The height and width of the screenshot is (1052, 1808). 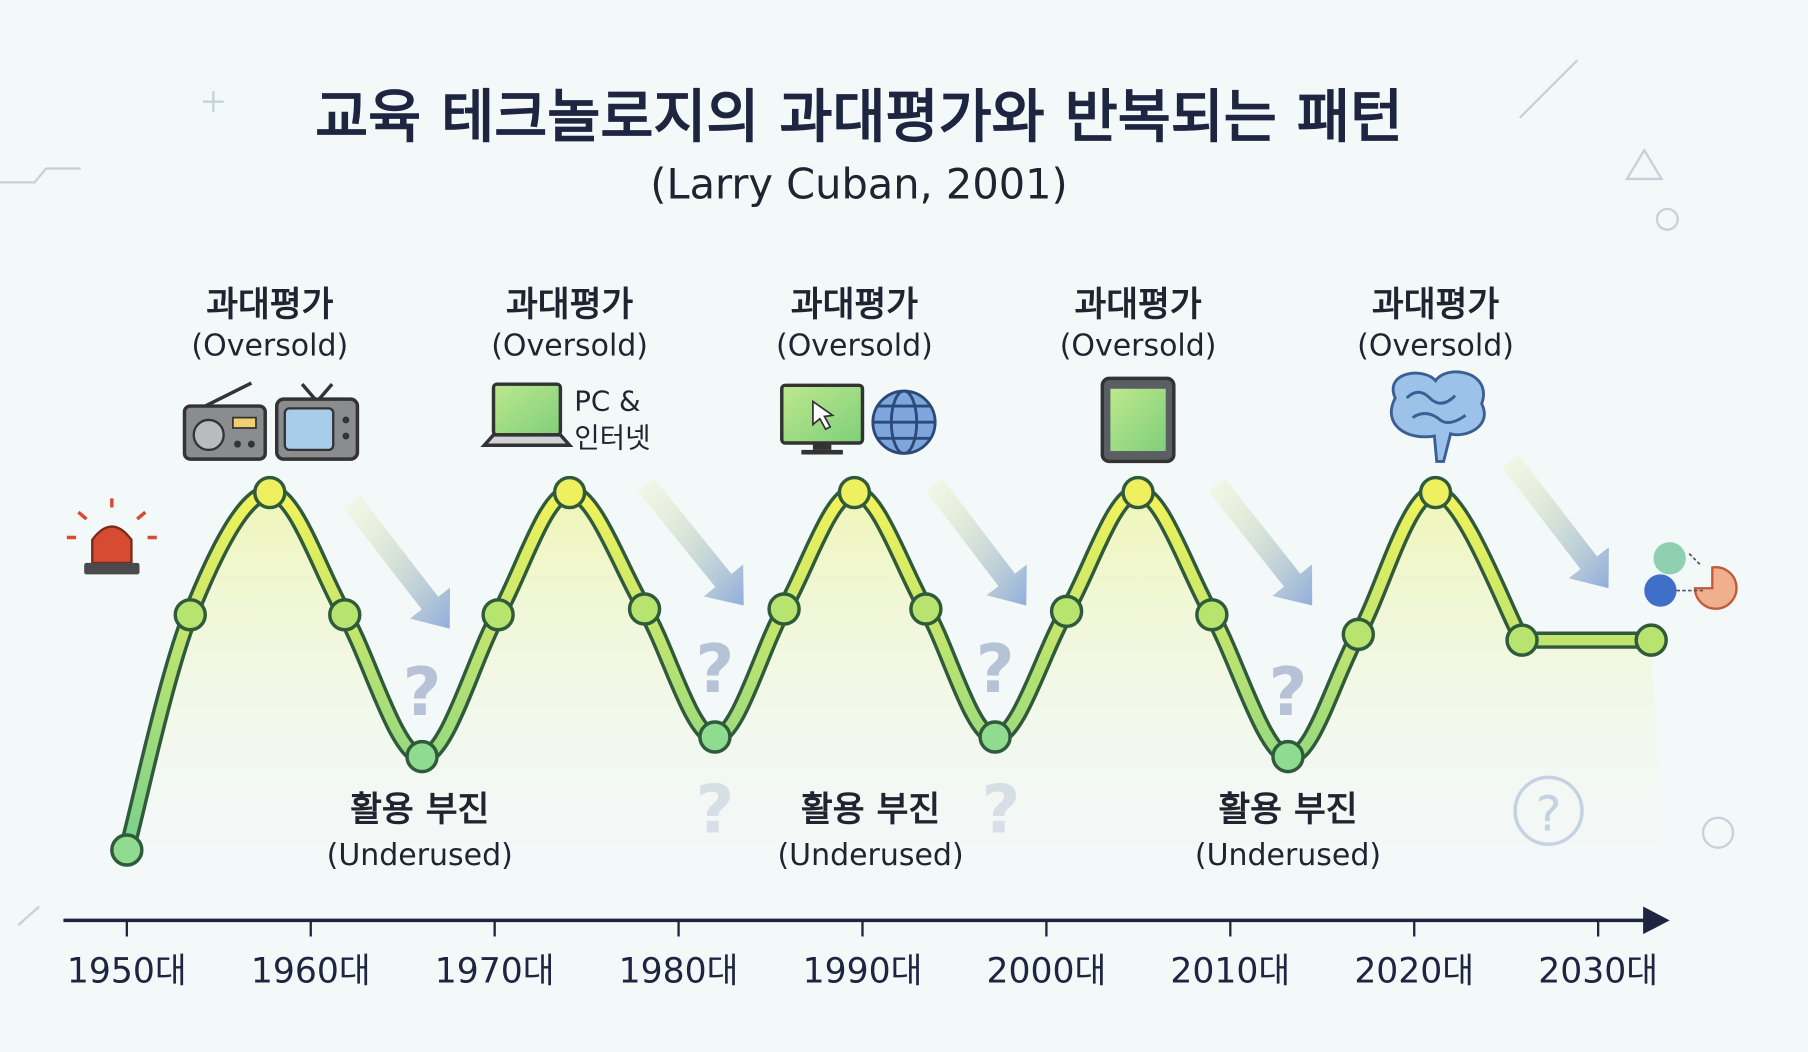 I want to click on tablet-icon, so click(x=1138, y=420).